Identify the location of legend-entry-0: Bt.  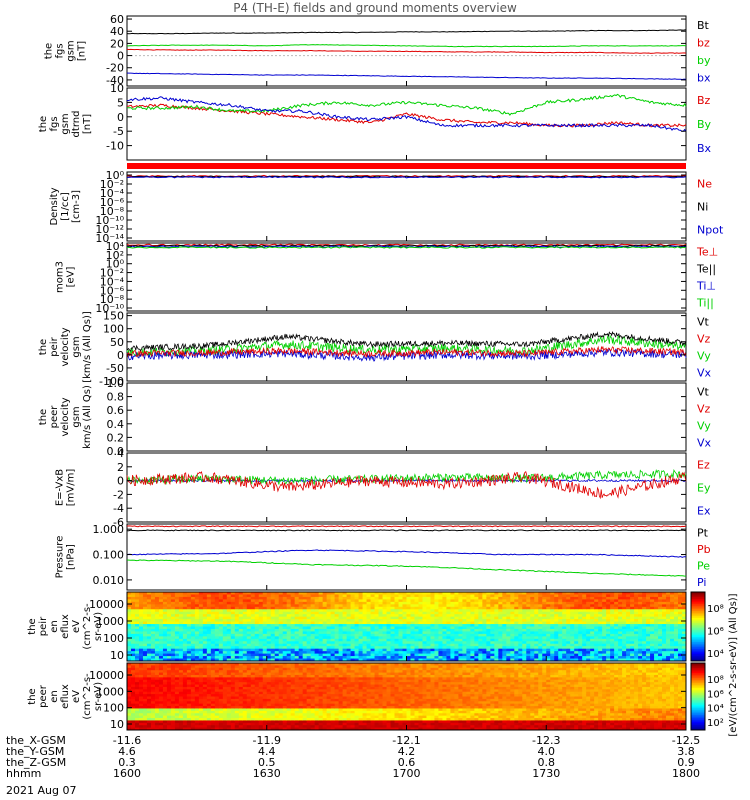
(703, 25).